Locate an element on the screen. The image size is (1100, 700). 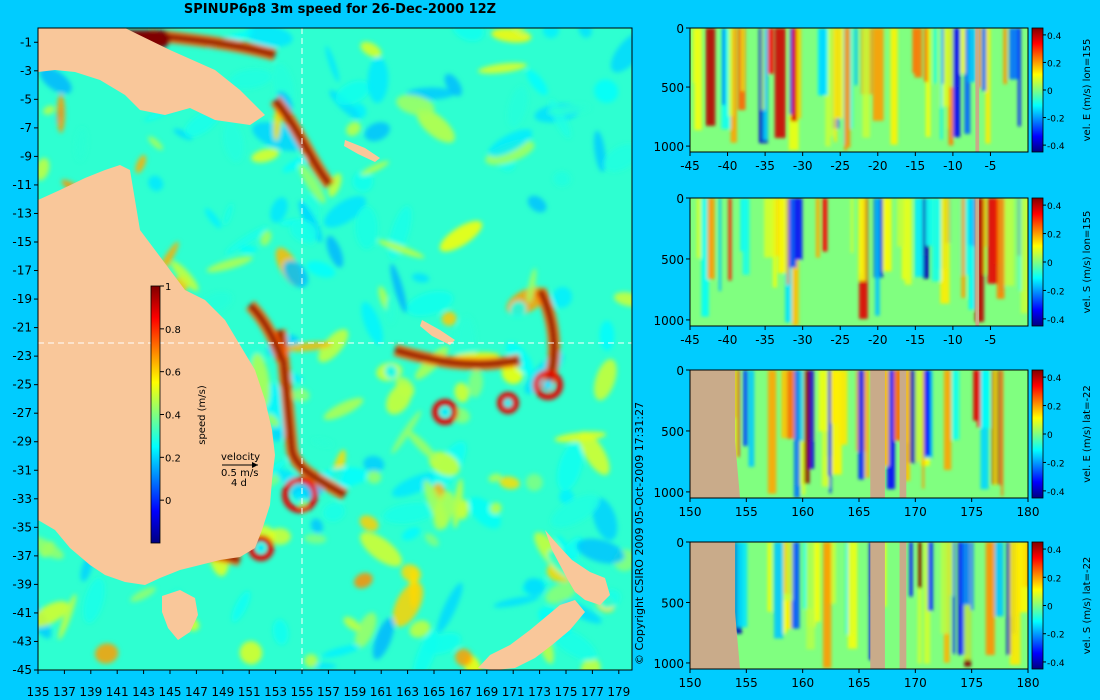
section-frame is located at coordinates (859, 262).